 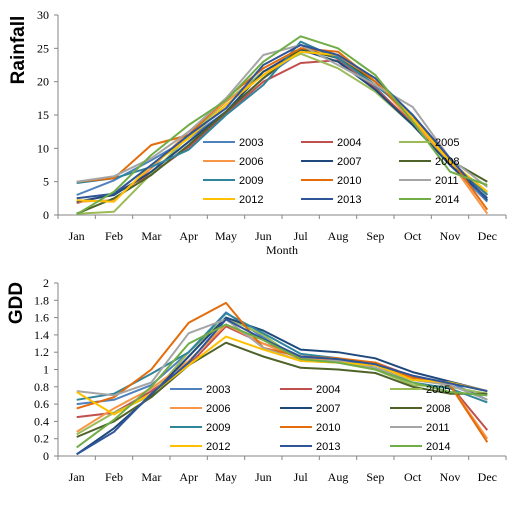 I want to click on gdd-x-tick-label: Apr, so click(x=188, y=477).